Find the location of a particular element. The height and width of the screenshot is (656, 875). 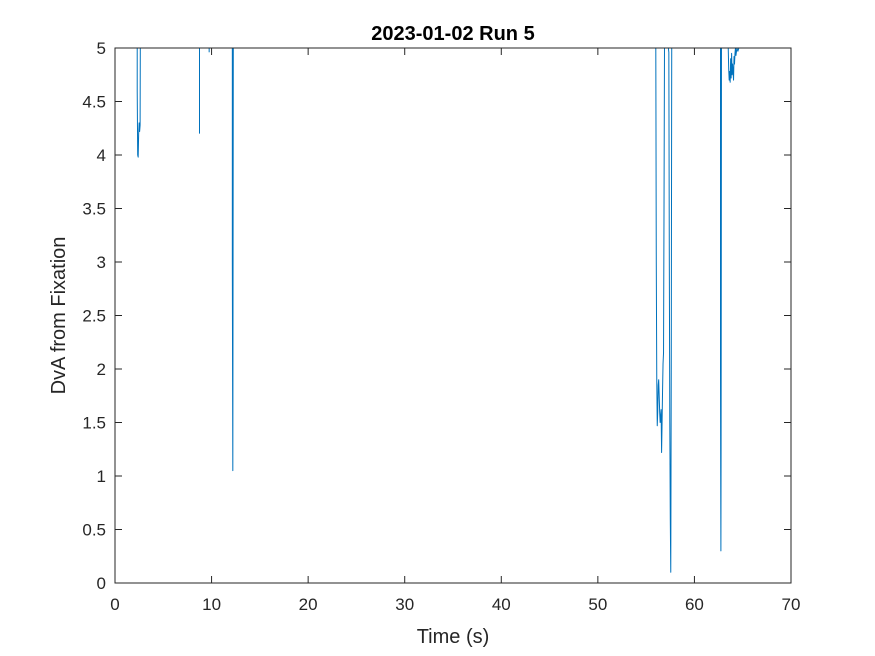

x-tick-label: 50 is located at coordinates (597, 604).